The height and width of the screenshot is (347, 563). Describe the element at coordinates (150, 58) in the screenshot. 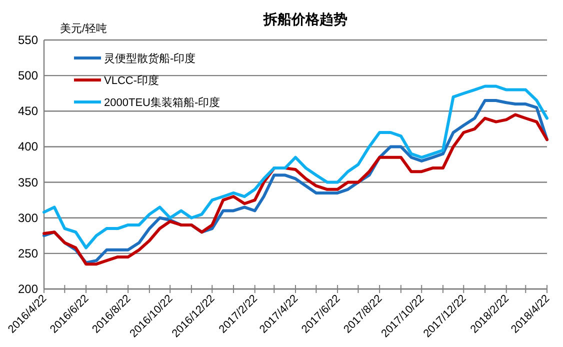

I see `legend-label: 灵便型散货船-印度` at that location.